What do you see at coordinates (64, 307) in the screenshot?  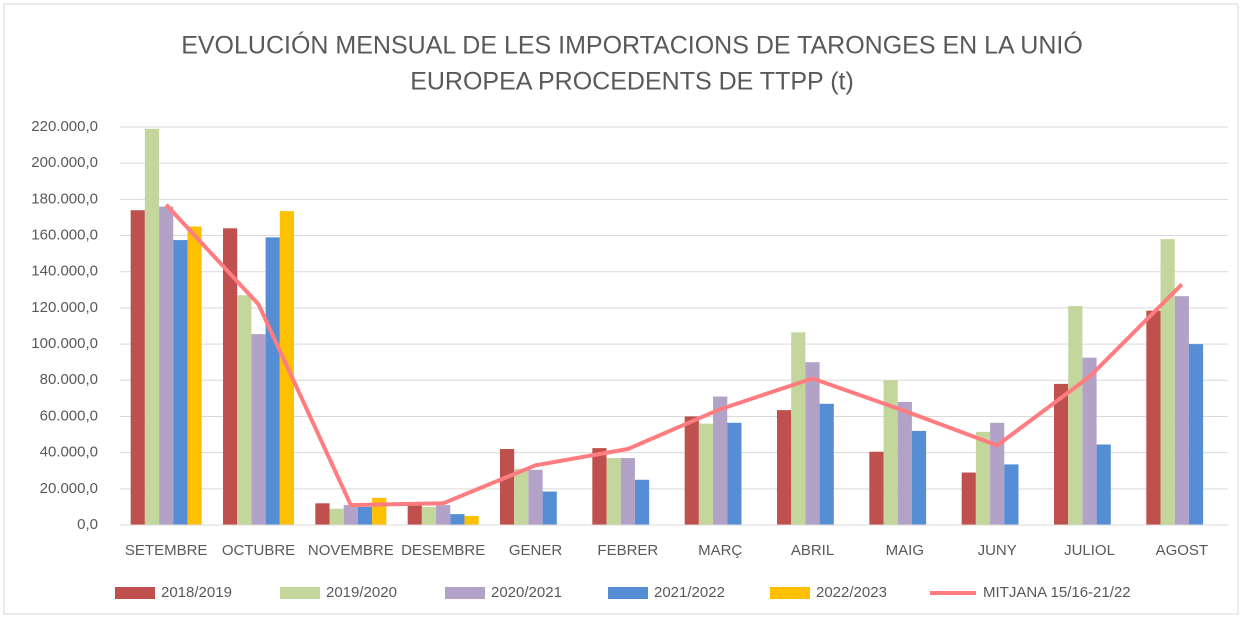 I see `y-tick-label: 120.000,0` at bounding box center [64, 307].